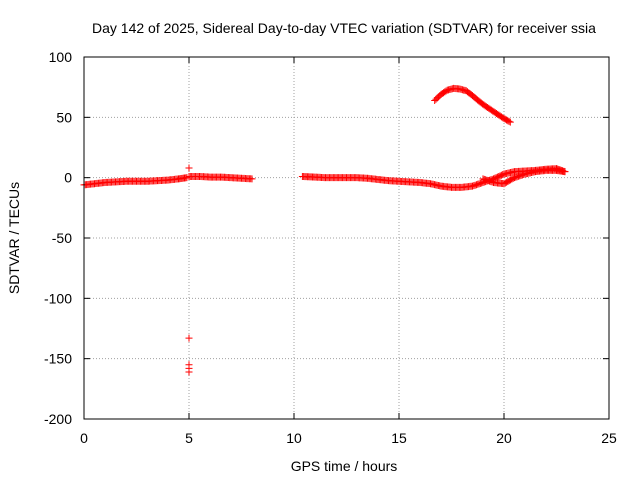 The height and width of the screenshot is (480, 640). I want to click on y-tick-label: -150, so click(58, 359).